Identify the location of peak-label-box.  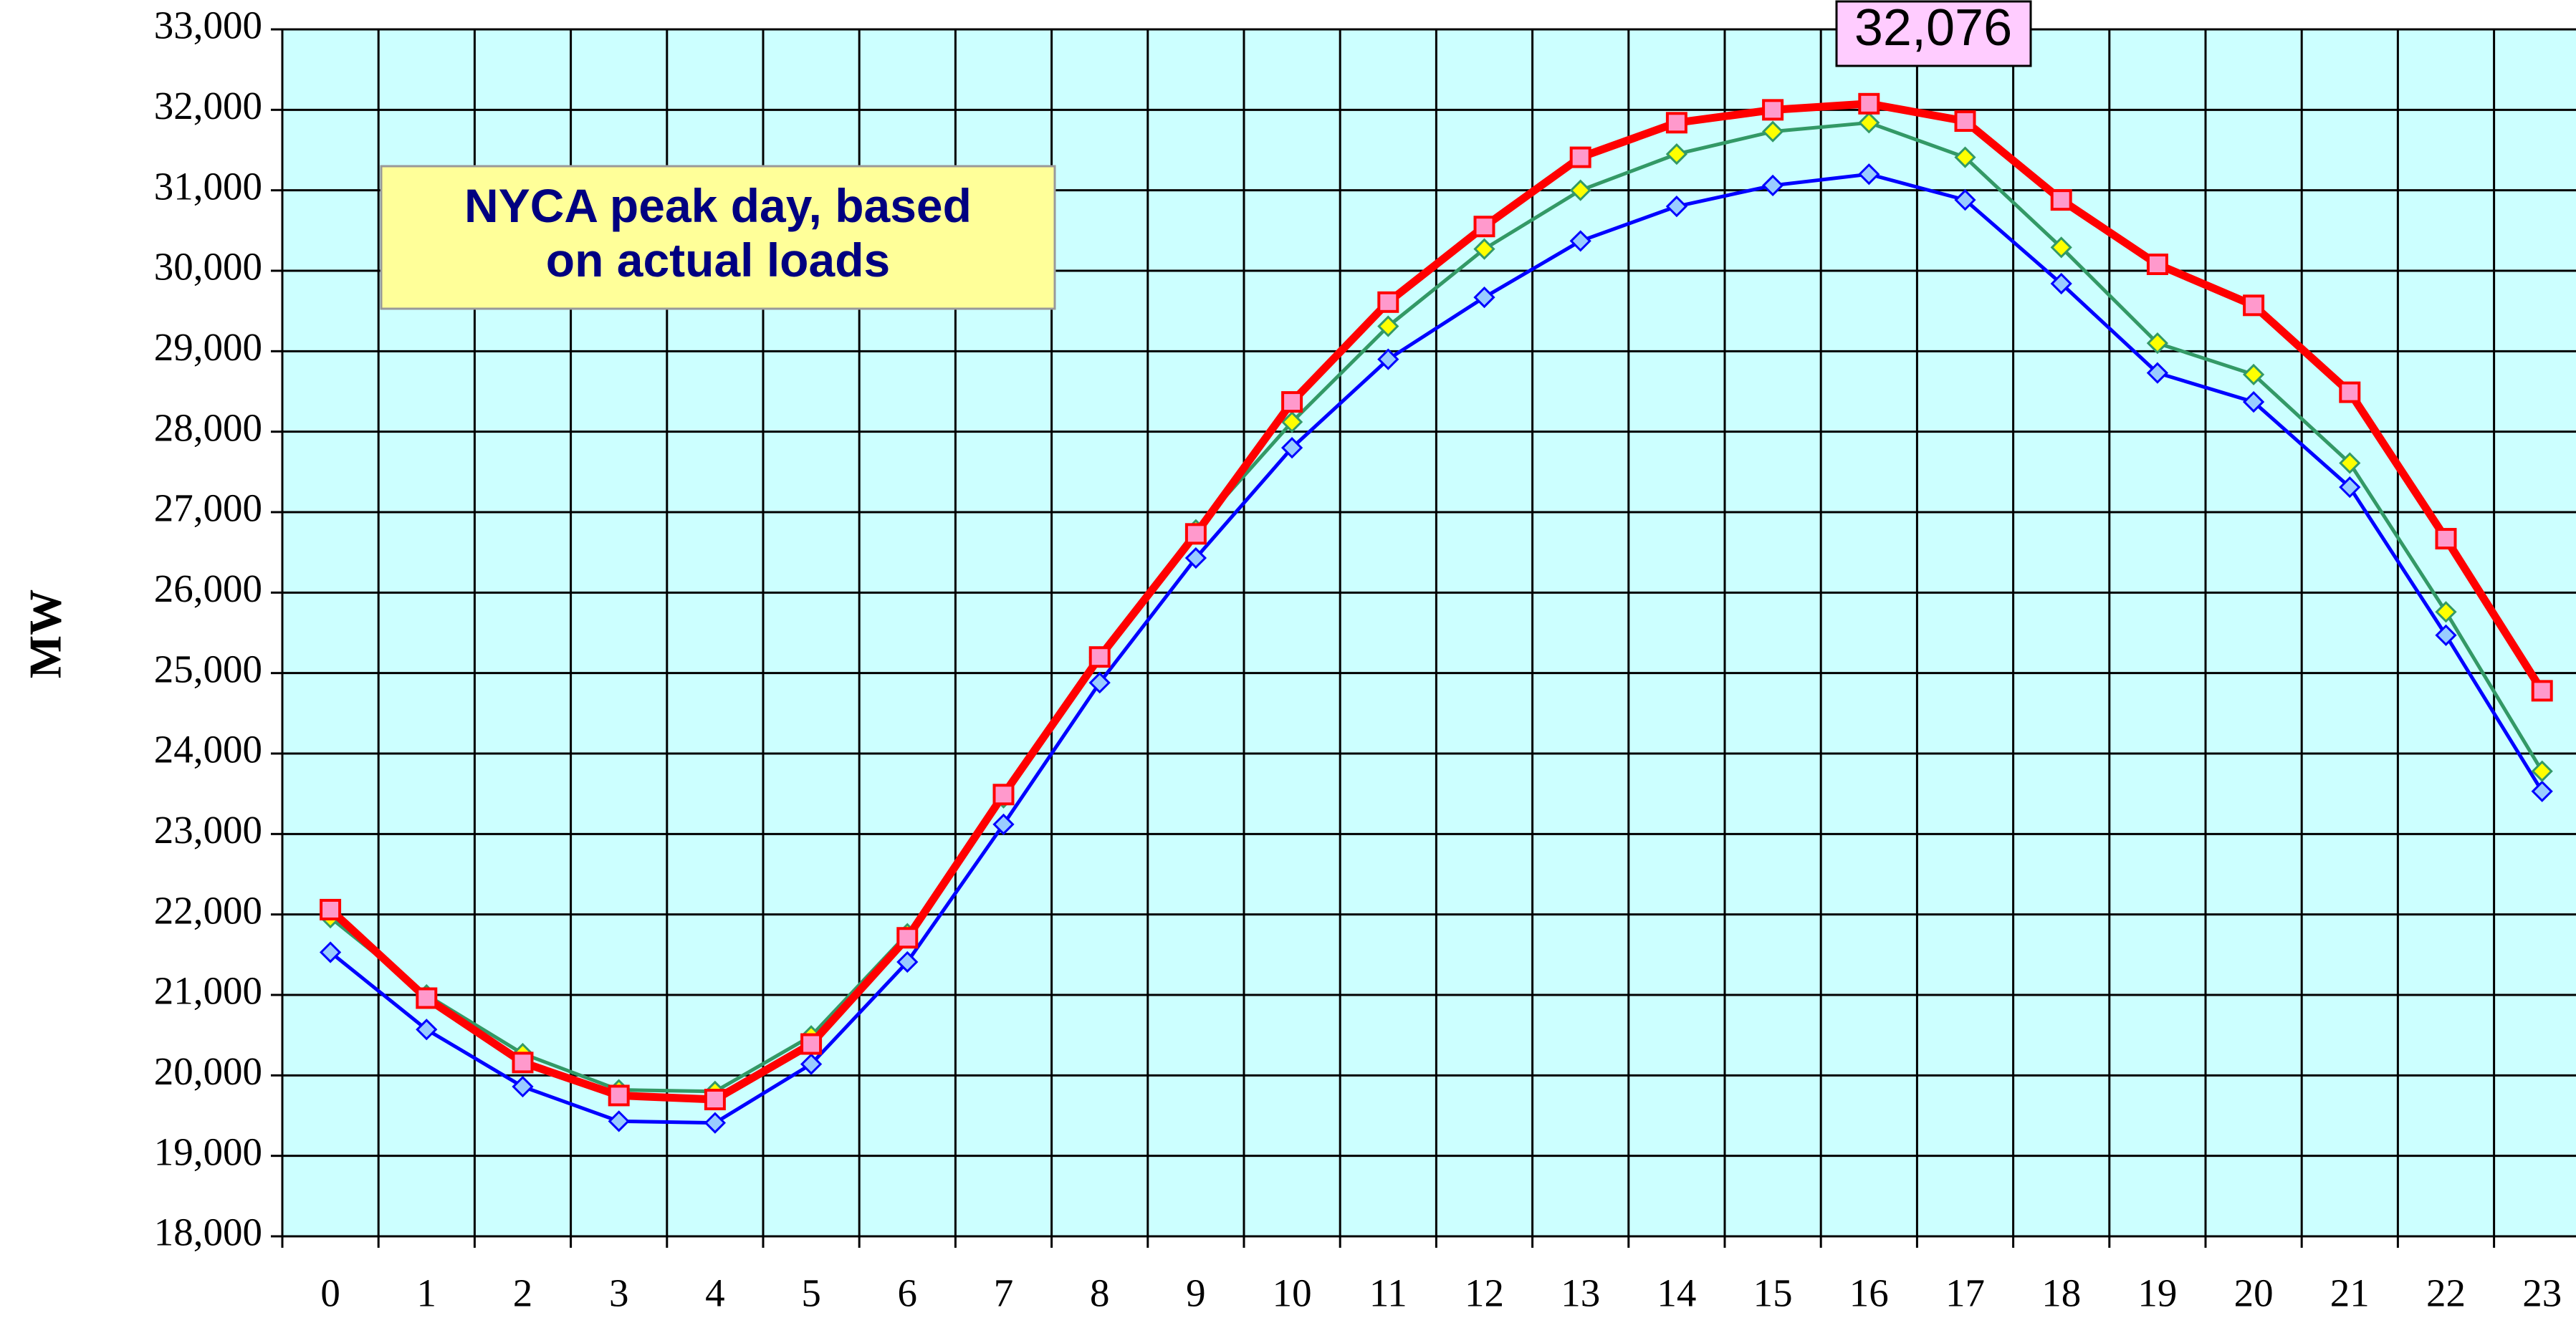
(1933, 33).